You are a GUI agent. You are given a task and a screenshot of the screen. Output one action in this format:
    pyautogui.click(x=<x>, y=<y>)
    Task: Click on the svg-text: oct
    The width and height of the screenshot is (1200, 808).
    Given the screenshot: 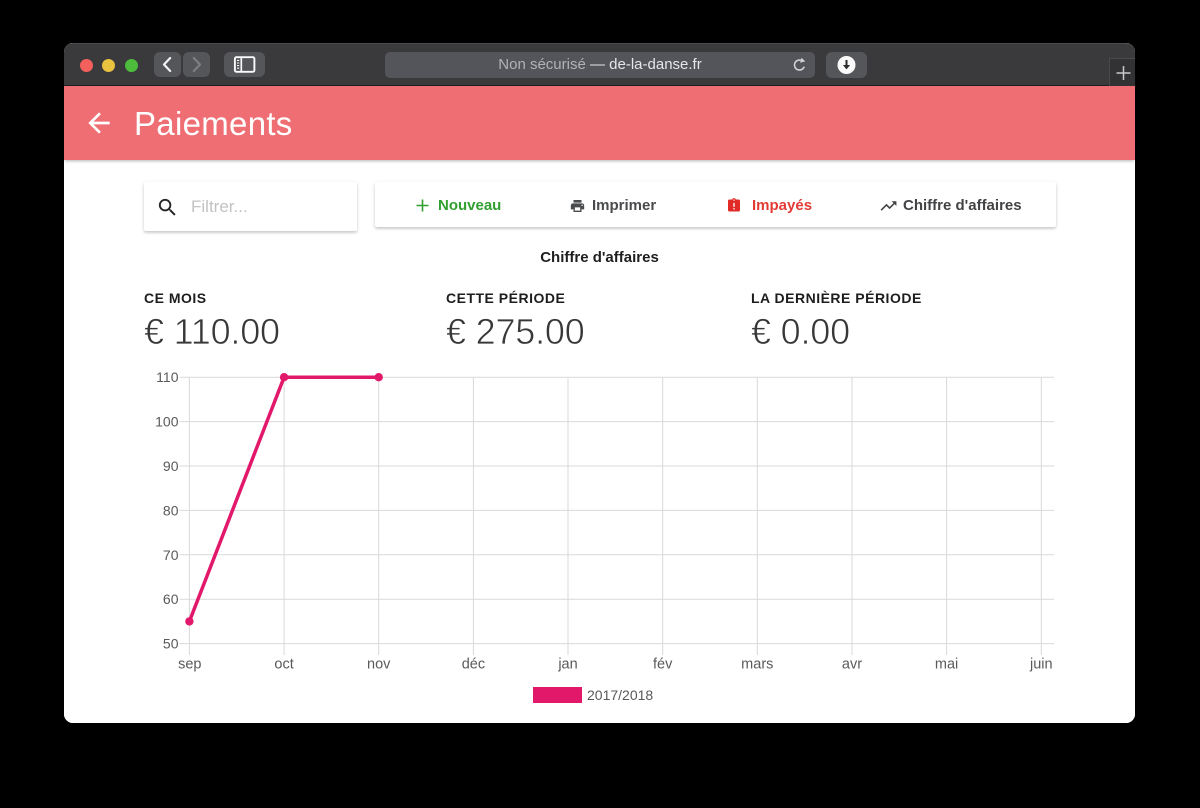 What is the action you would take?
    pyautogui.click(x=283, y=665)
    